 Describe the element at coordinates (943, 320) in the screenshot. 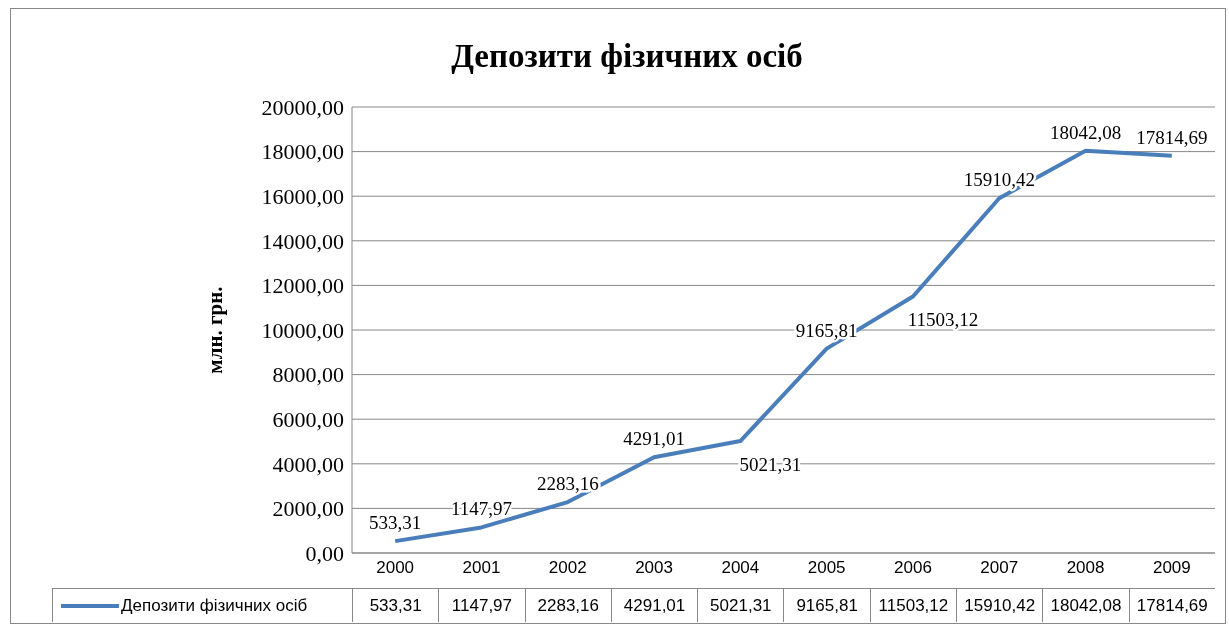

I see `text: 11503,12` at that location.